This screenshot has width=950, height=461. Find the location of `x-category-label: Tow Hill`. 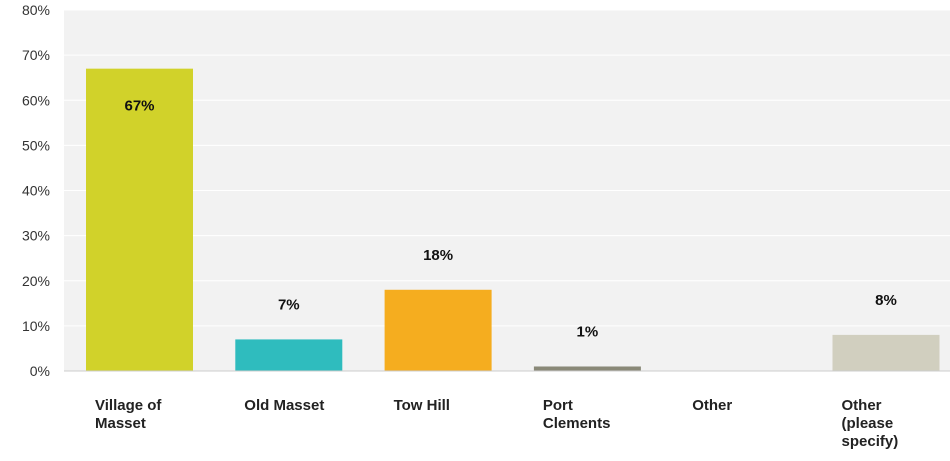

x-category-label: Tow Hill is located at coordinates (422, 405).